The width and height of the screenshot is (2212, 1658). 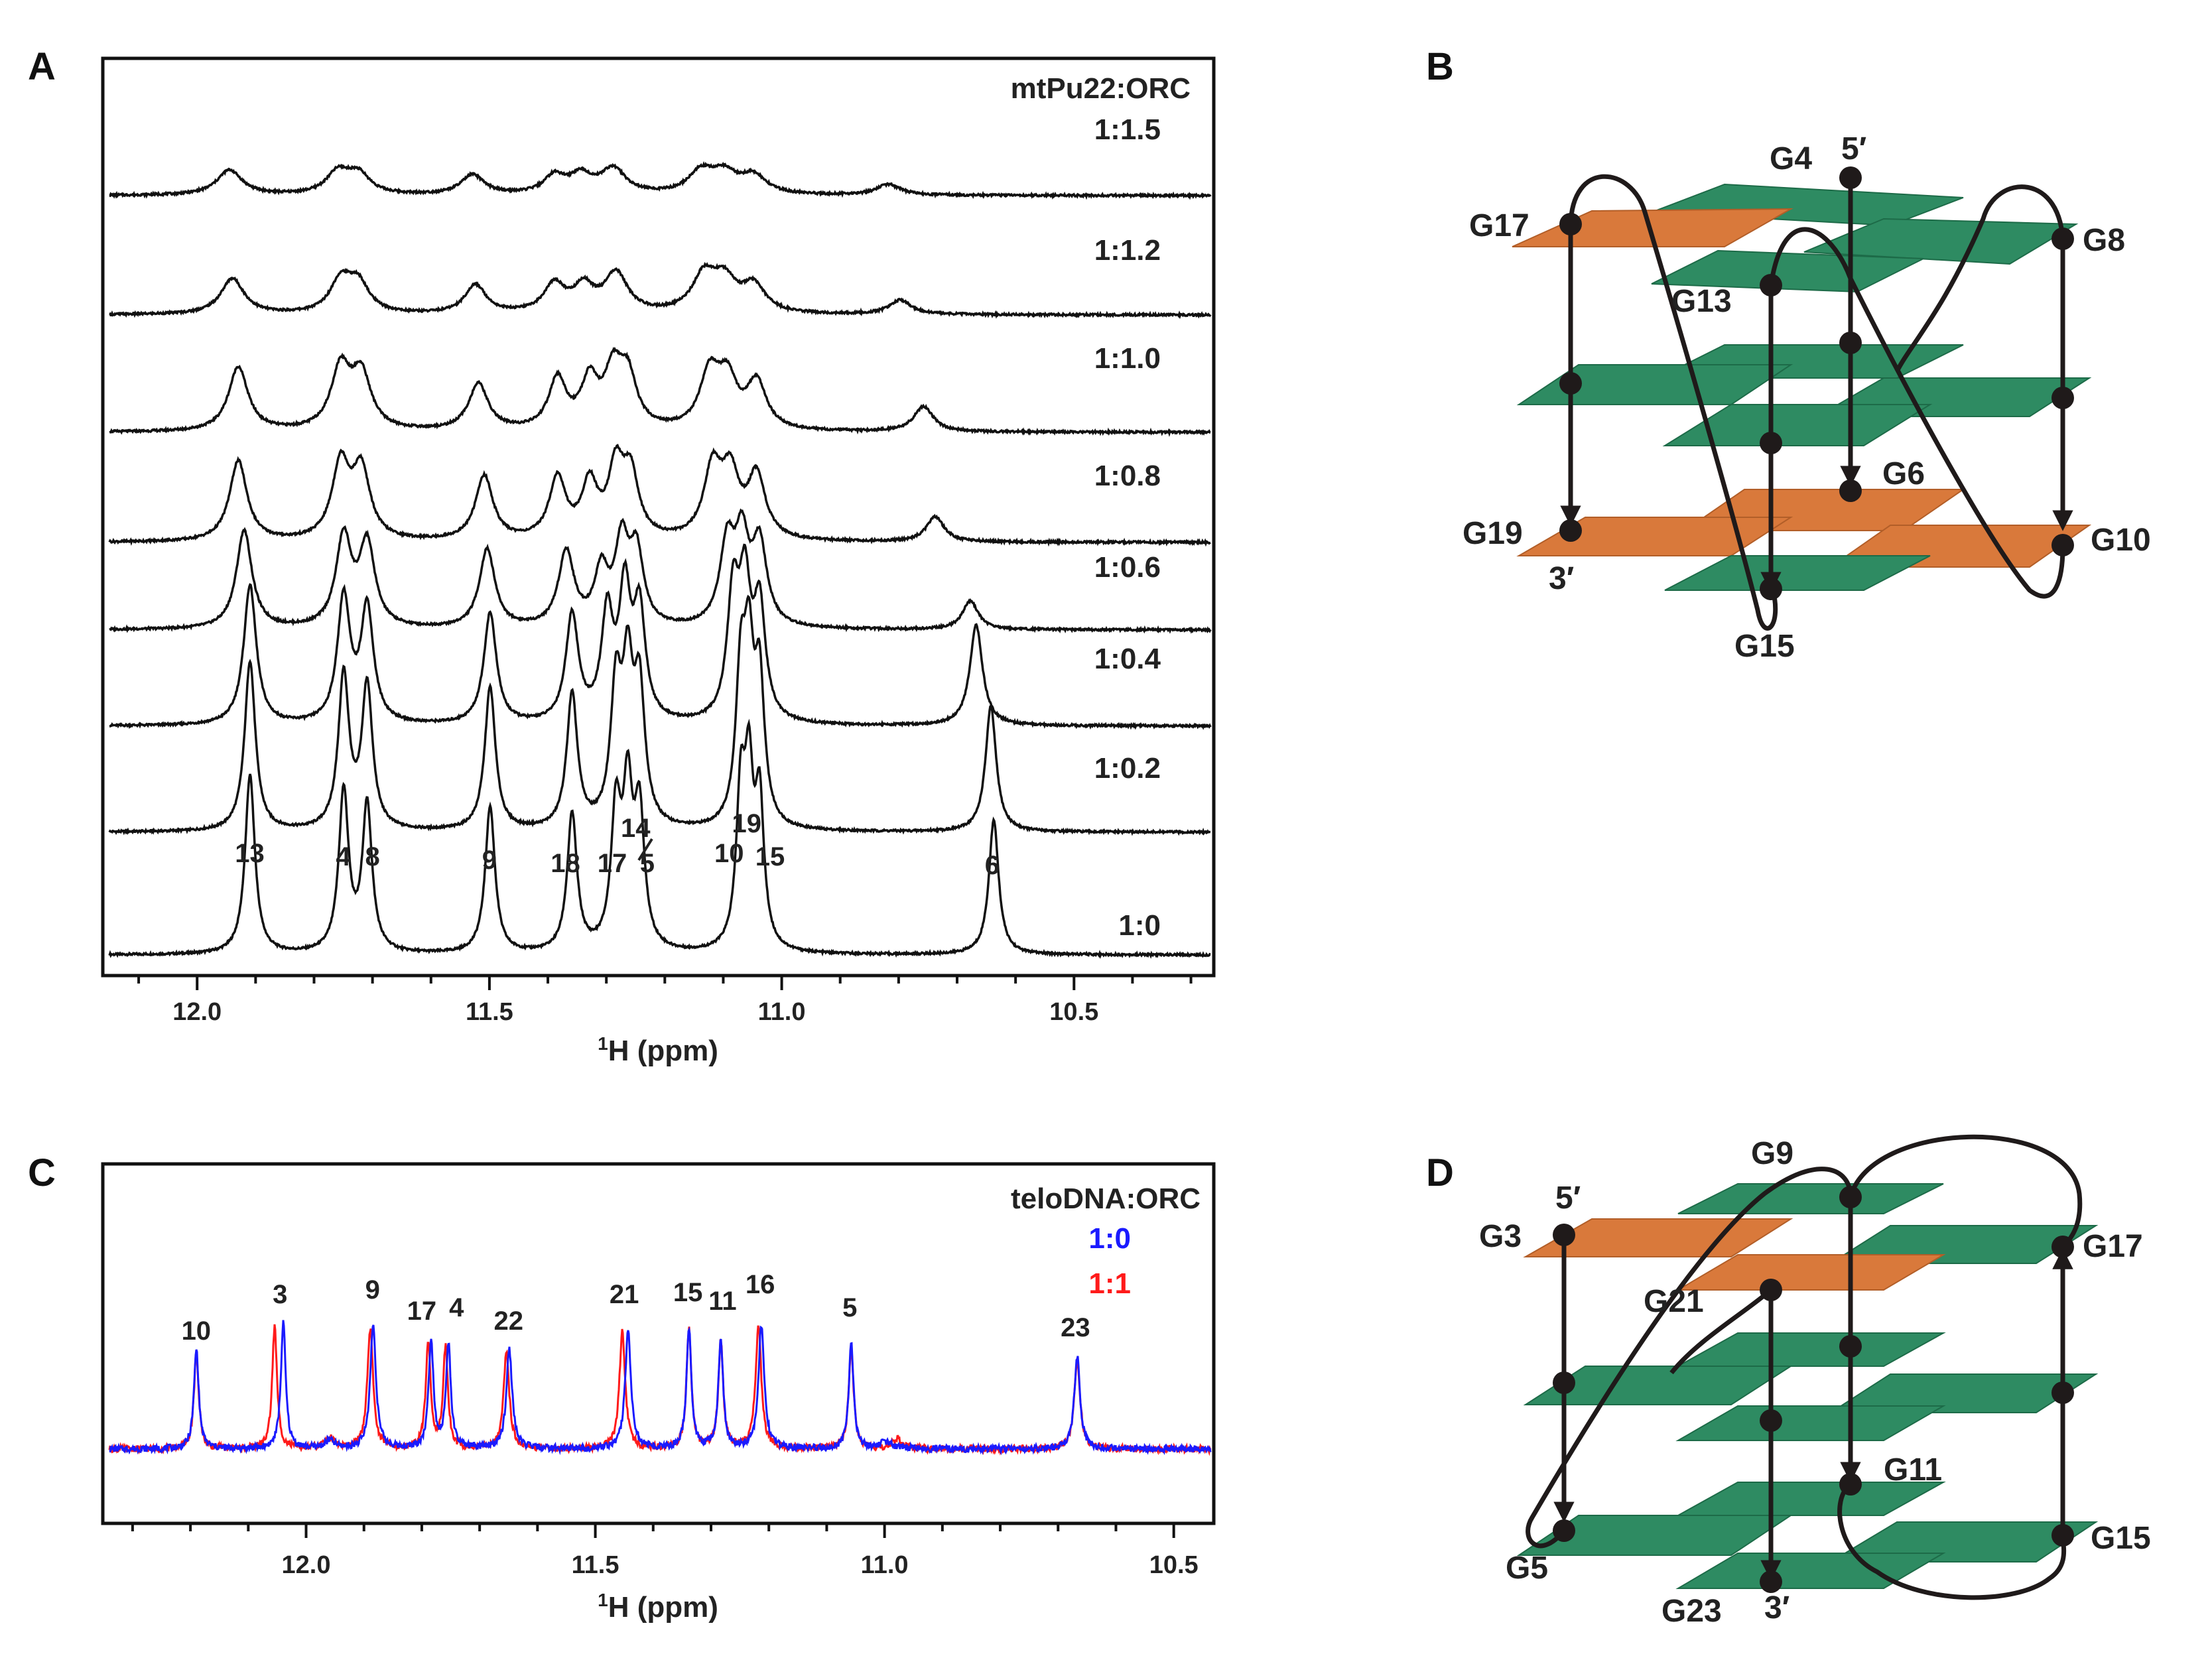 I want to click on chart-a-peak-label: 14, so click(x=636, y=829).